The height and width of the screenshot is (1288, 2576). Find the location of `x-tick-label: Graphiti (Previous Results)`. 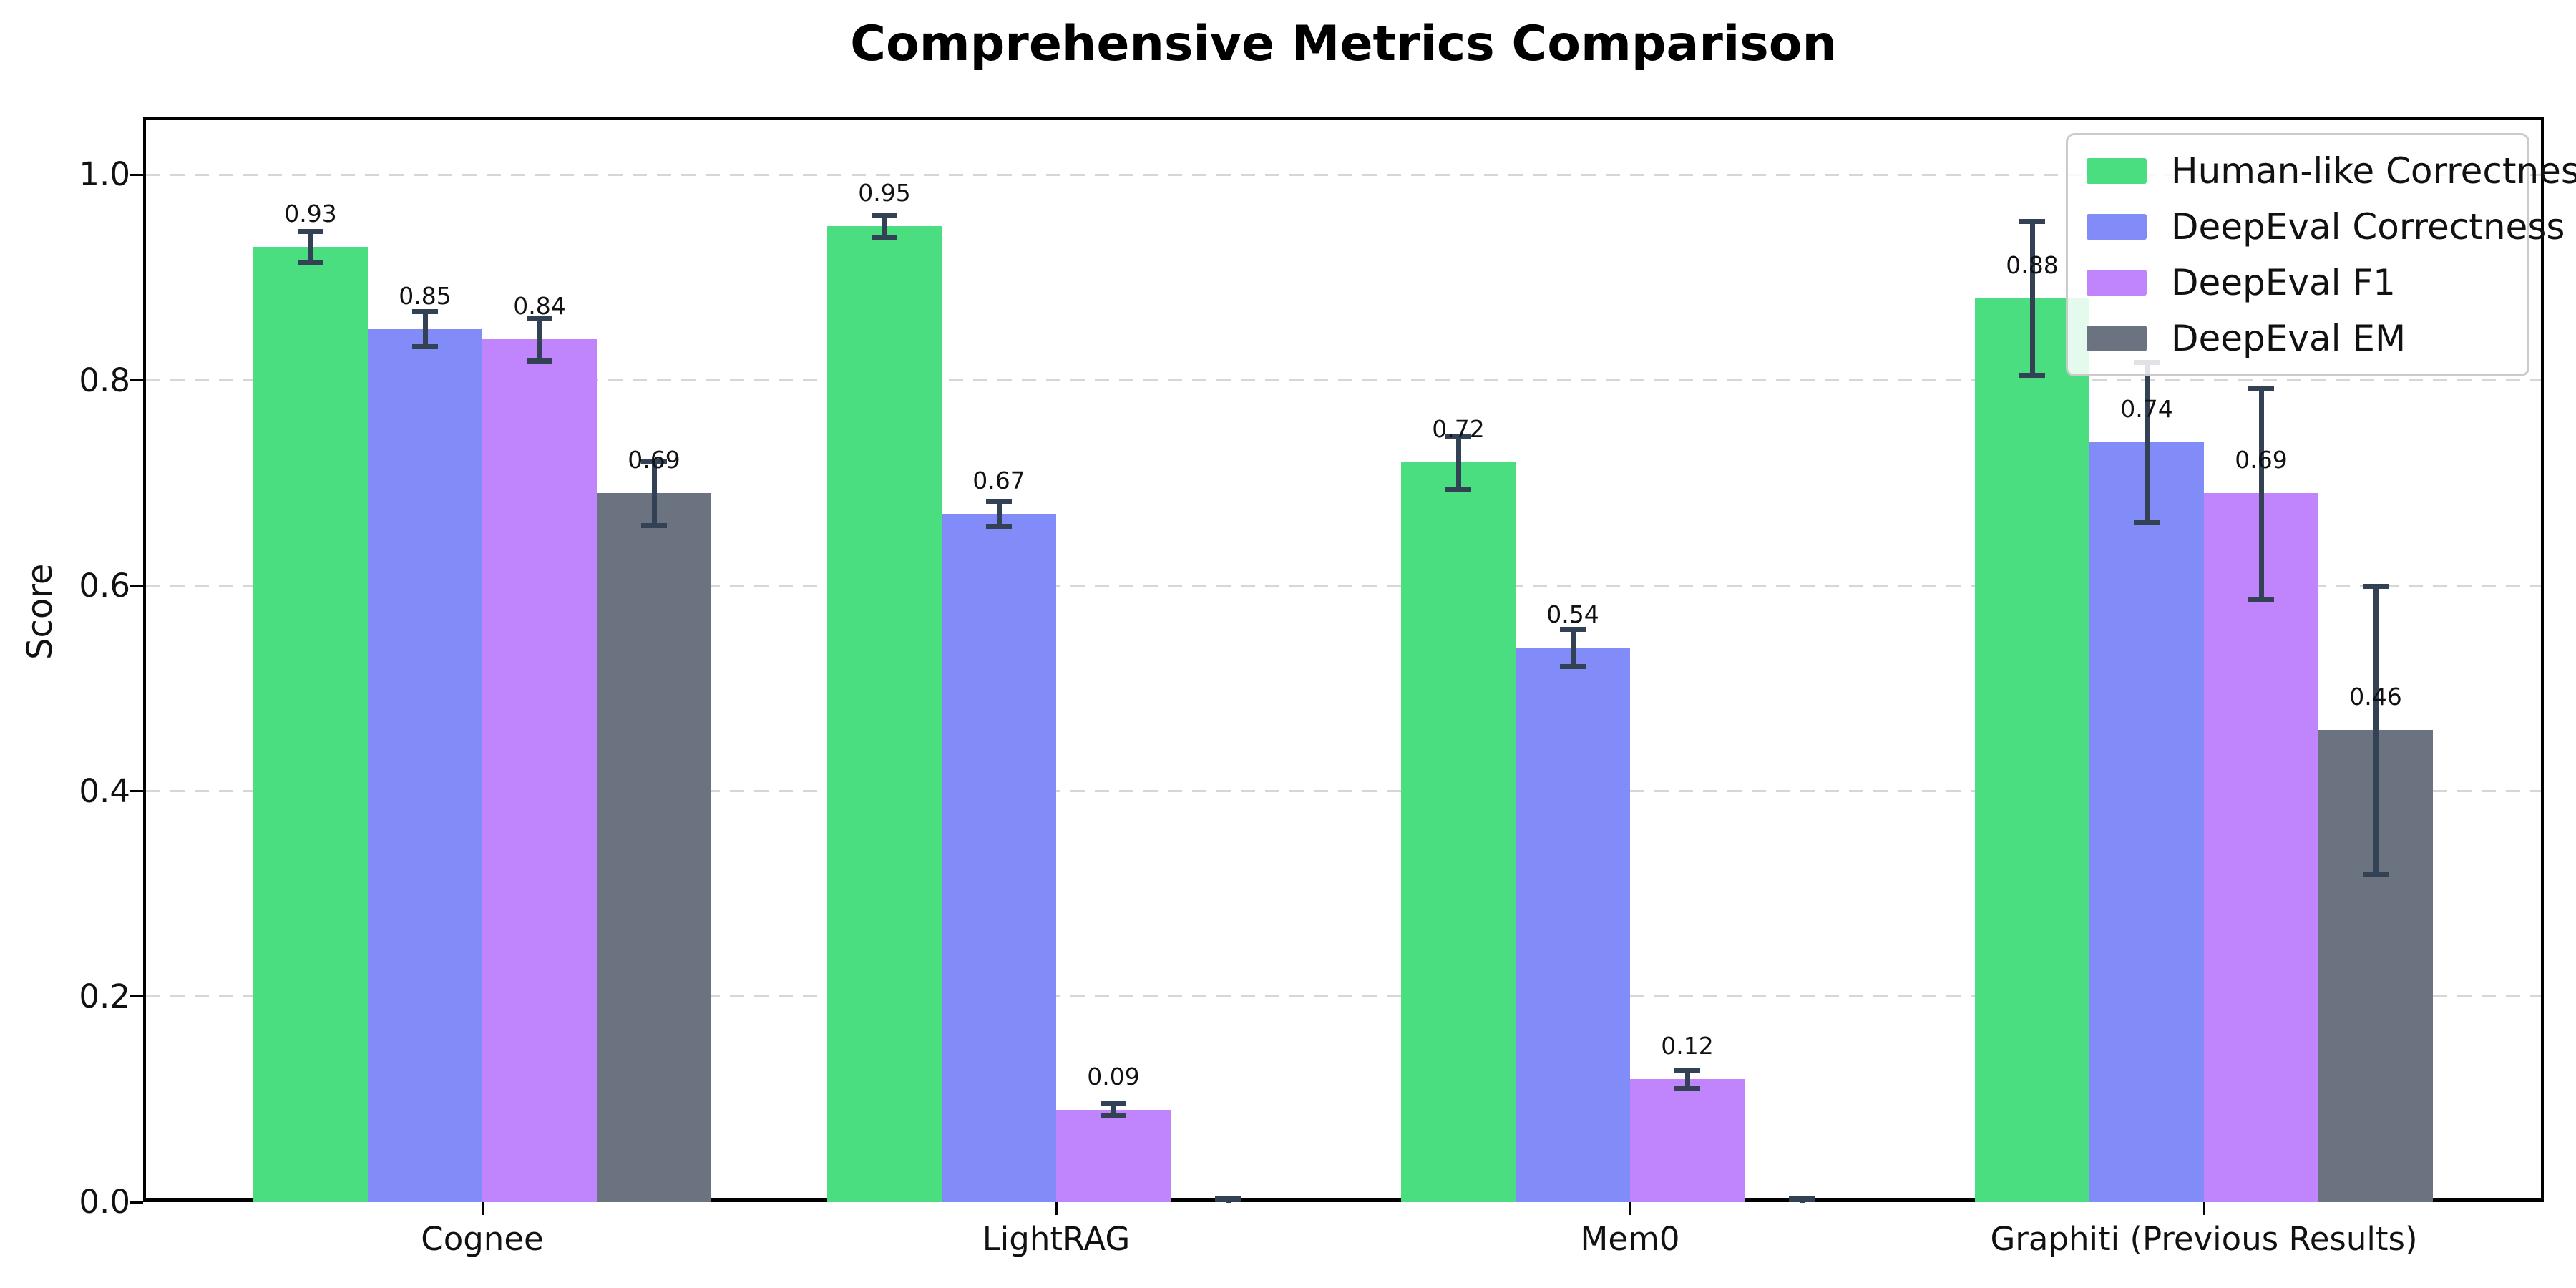

x-tick-label: Graphiti (Previous Results) is located at coordinates (2204, 1239).